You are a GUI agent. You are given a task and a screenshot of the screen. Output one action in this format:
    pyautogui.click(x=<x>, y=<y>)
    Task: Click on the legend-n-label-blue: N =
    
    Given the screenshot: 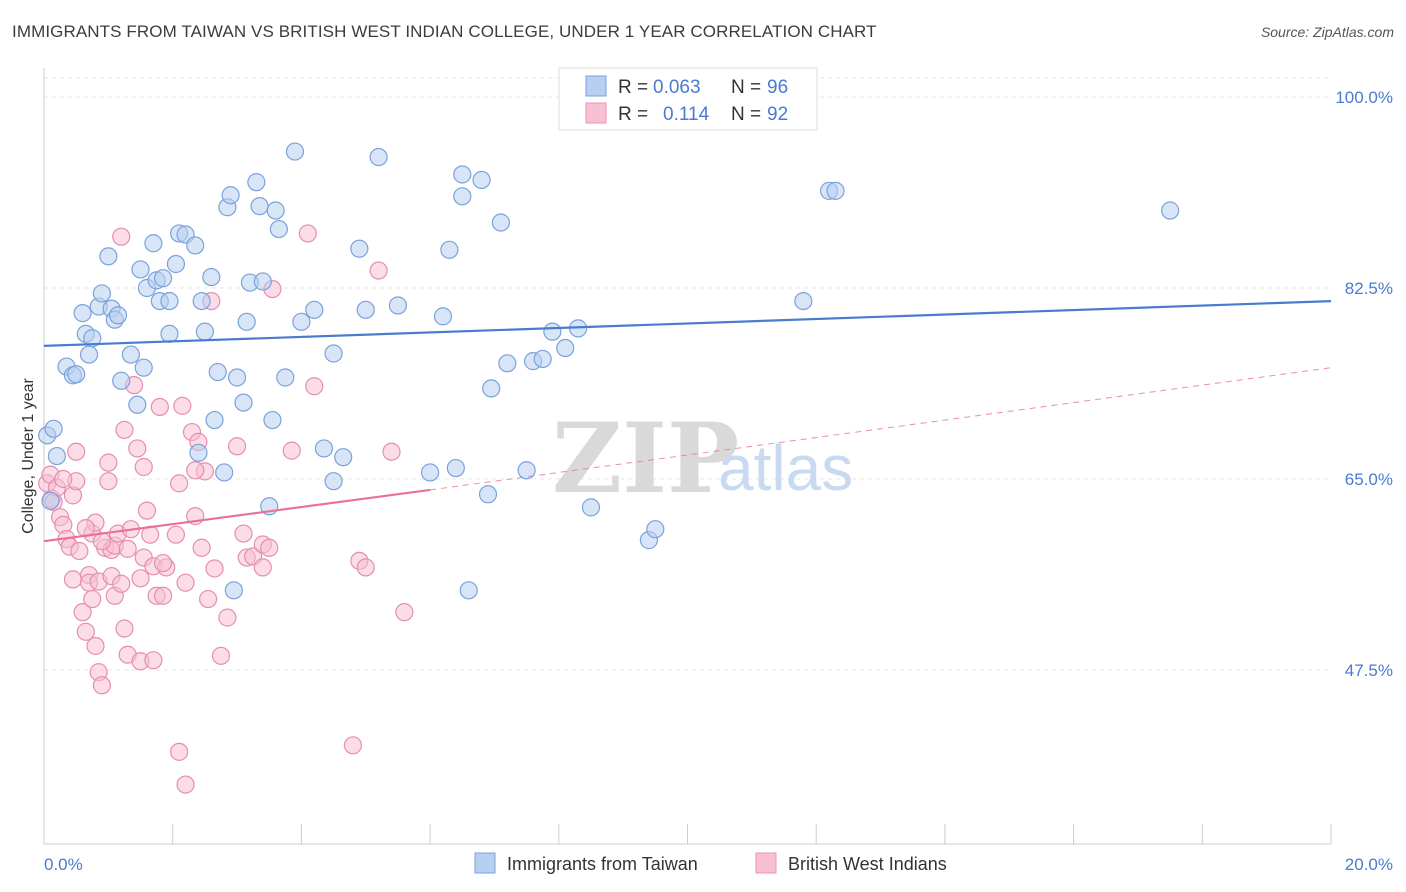 What is the action you would take?
    pyautogui.click(x=746, y=87)
    